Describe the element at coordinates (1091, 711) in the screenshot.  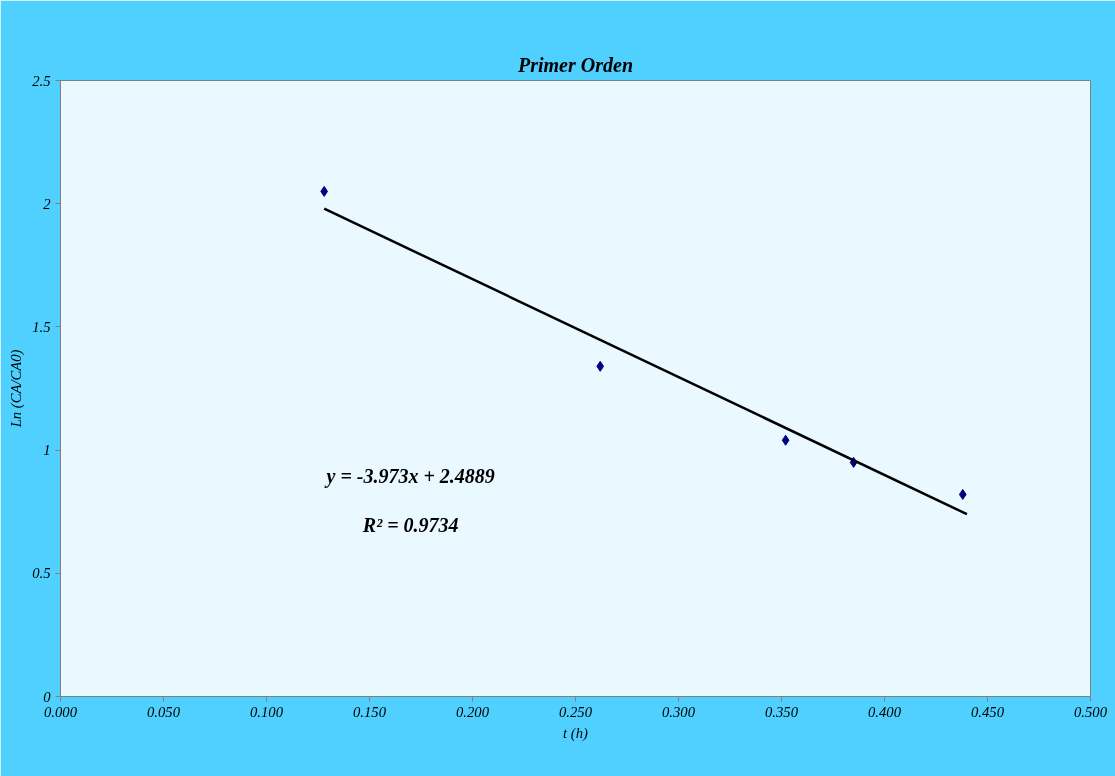
I see `x-tick-label: 0.500` at that location.